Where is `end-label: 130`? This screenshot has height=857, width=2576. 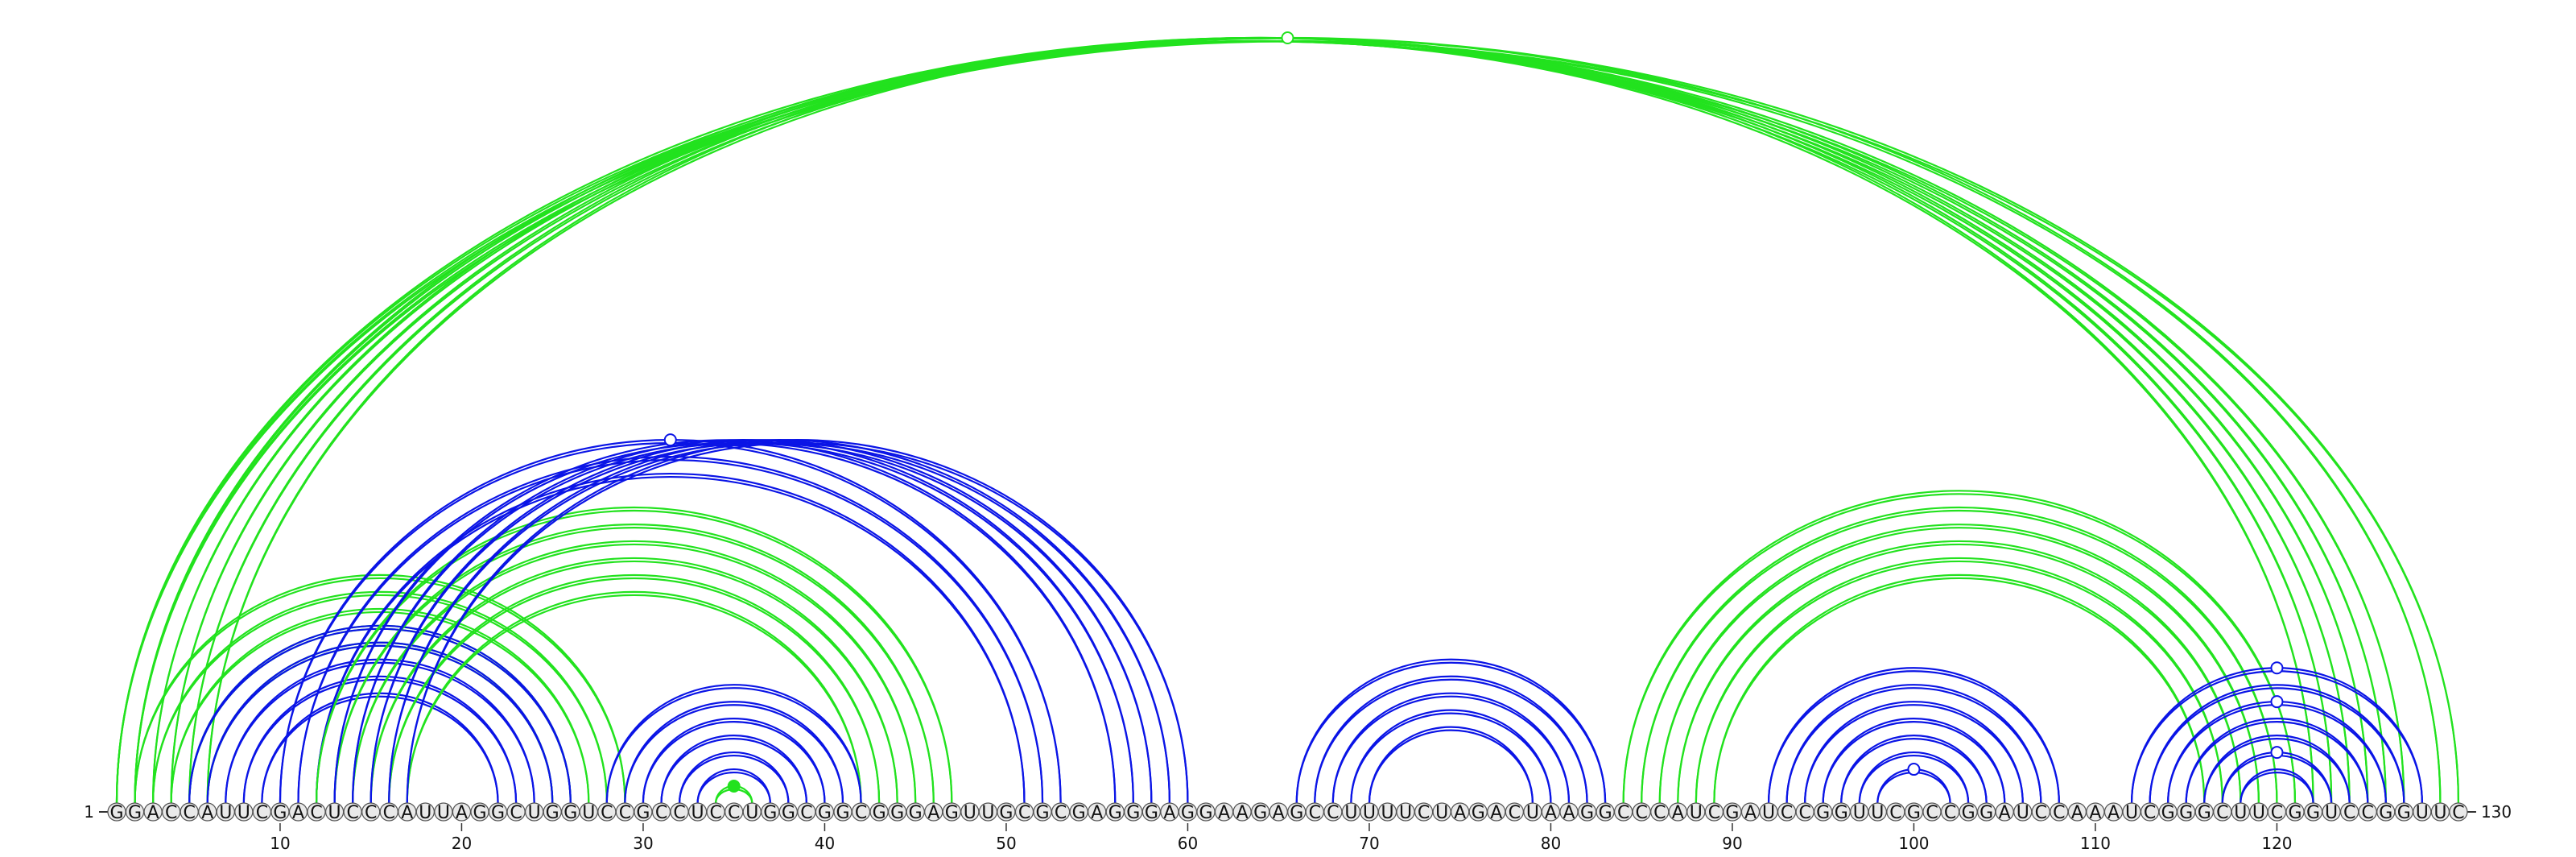 end-label: 130 is located at coordinates (2496, 812).